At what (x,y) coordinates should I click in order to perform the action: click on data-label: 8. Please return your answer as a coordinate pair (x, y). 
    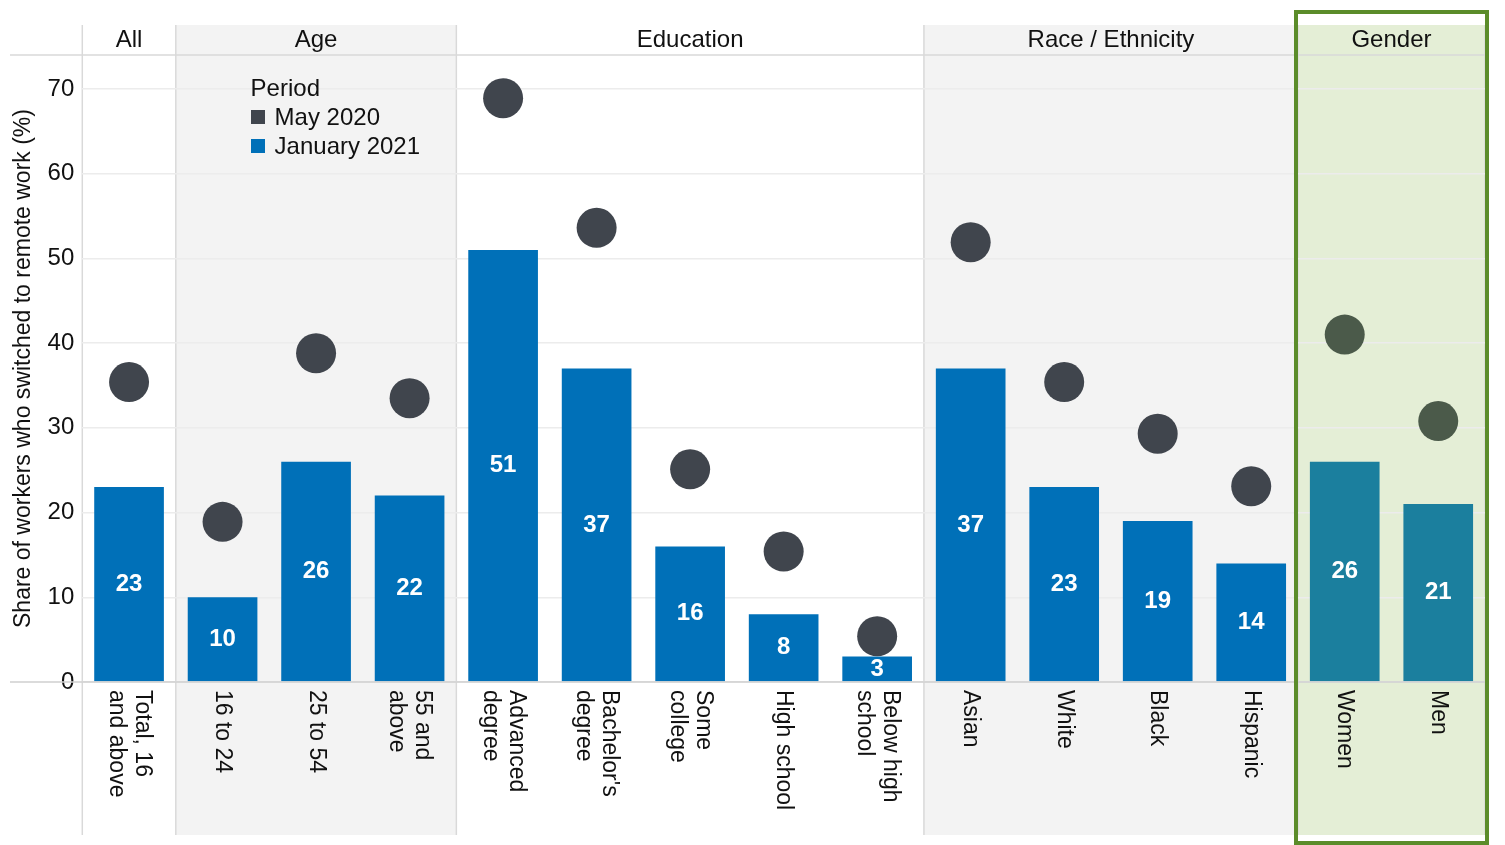
    Looking at the image, I should click on (783, 646).